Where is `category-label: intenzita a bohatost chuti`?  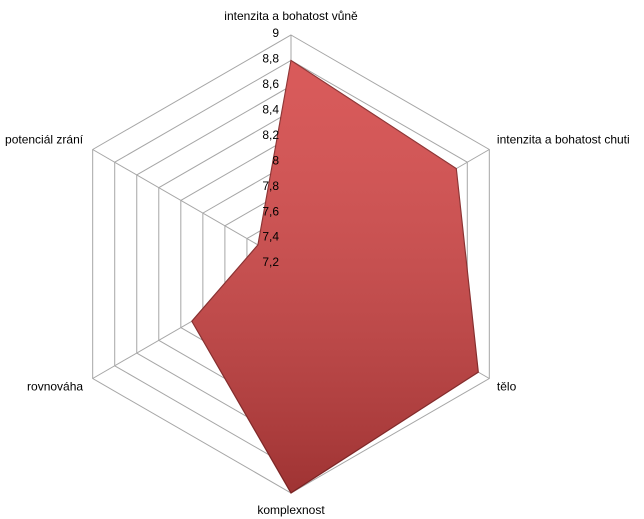
category-label: intenzita a bohatost chuti is located at coordinates (563, 140).